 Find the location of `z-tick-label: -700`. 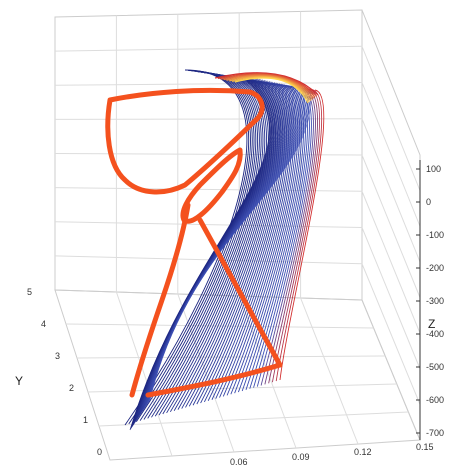

z-tick-label: -700 is located at coordinates (435, 433).